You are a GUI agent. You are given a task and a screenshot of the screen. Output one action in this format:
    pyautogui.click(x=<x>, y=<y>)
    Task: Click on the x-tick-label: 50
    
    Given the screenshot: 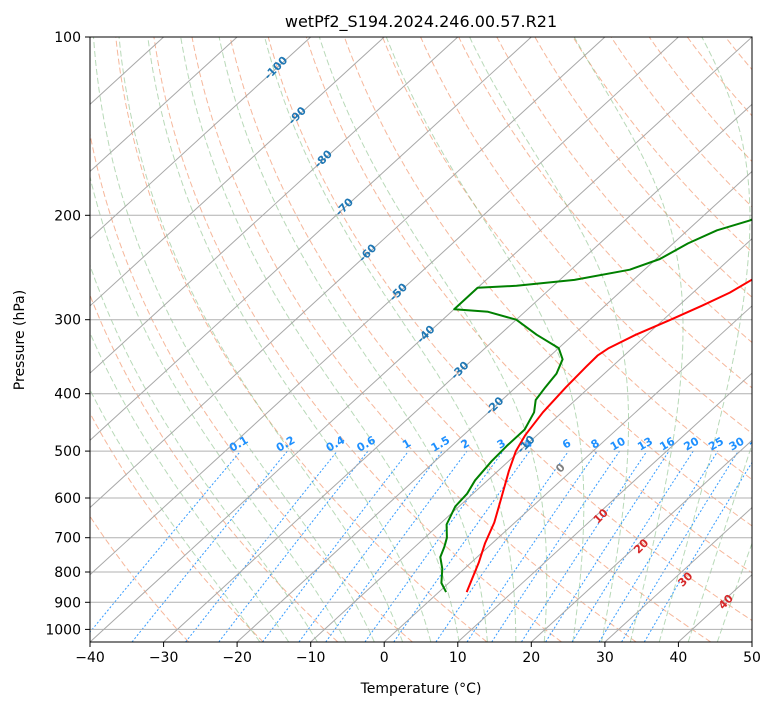 What is the action you would take?
    pyautogui.click(x=752, y=658)
    